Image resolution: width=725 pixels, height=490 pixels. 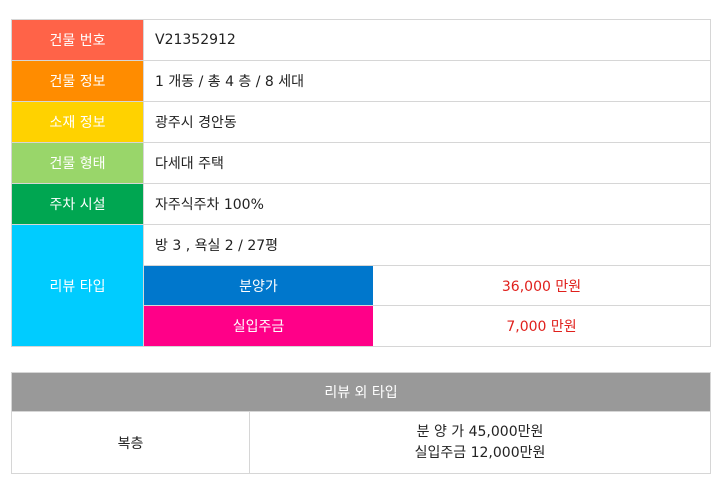 What do you see at coordinates (541, 286) in the screenshot?
I see `sale-price-value: 36,000 만원` at bounding box center [541, 286].